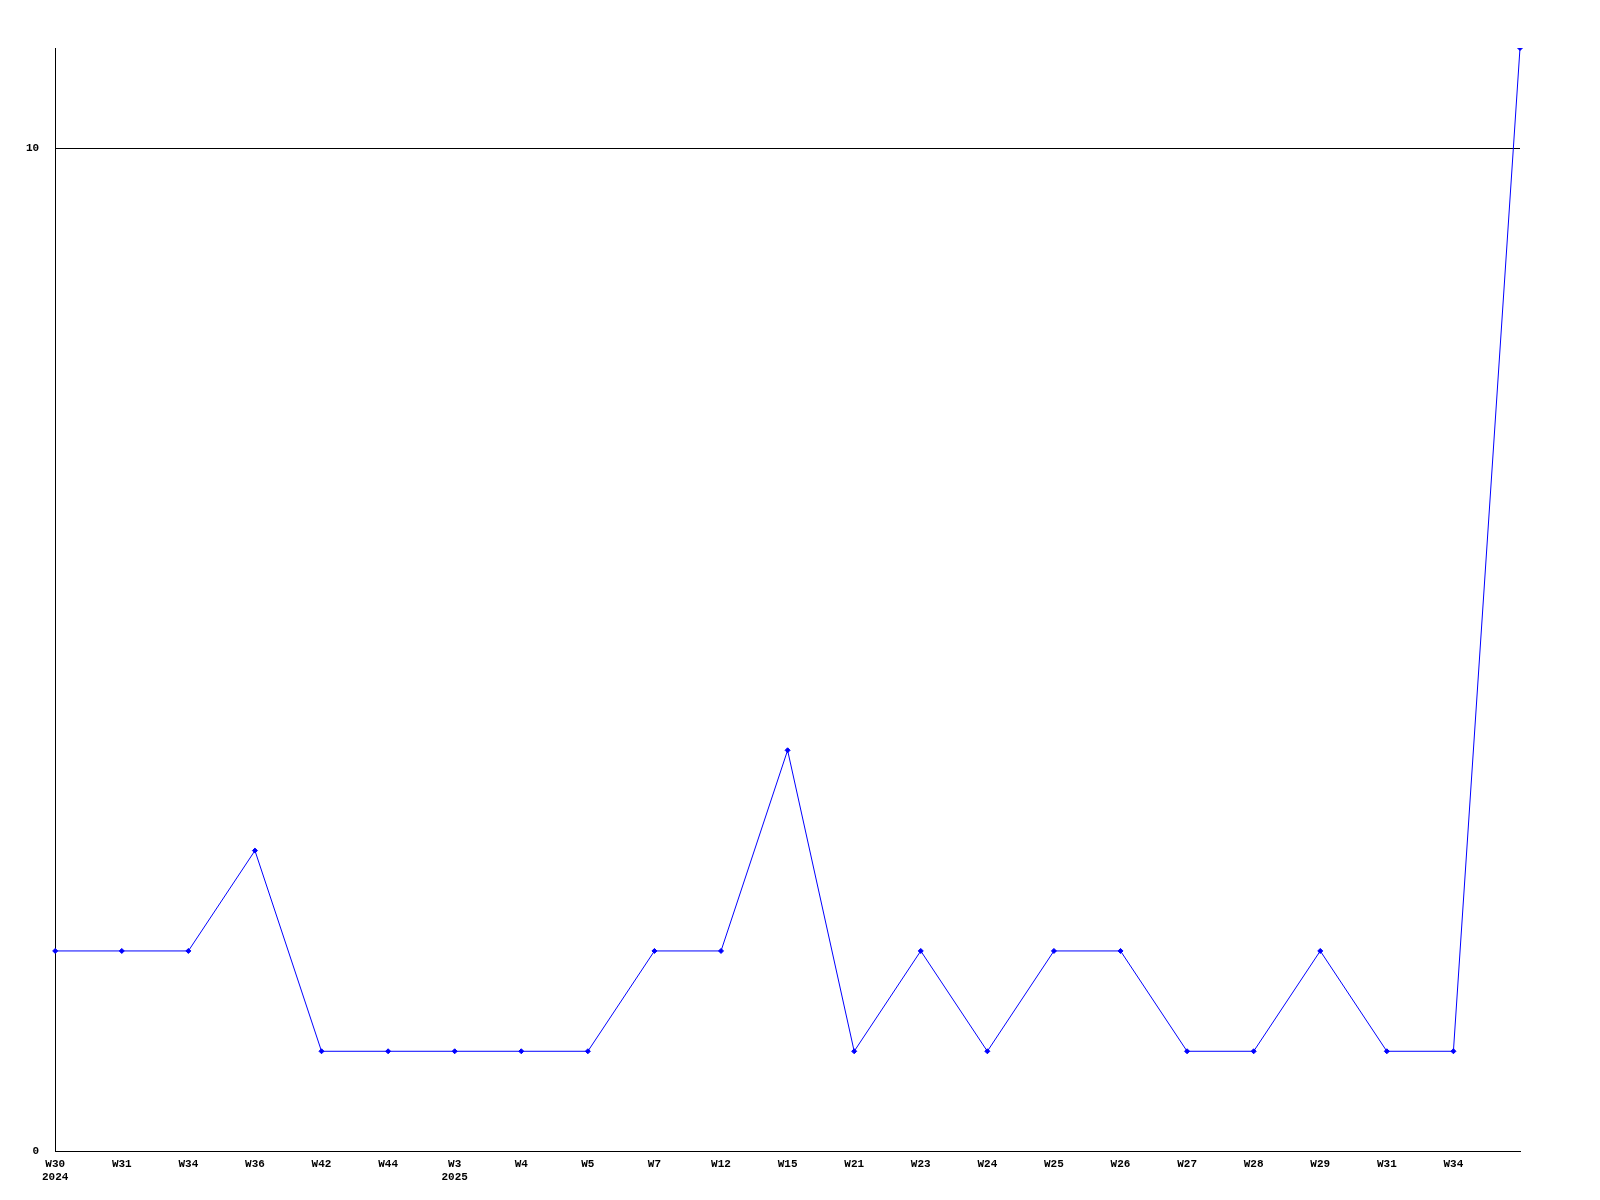 The width and height of the screenshot is (1600, 1200). Describe the element at coordinates (987, 1163) in the screenshot. I see `x-tick-label: W24` at that location.